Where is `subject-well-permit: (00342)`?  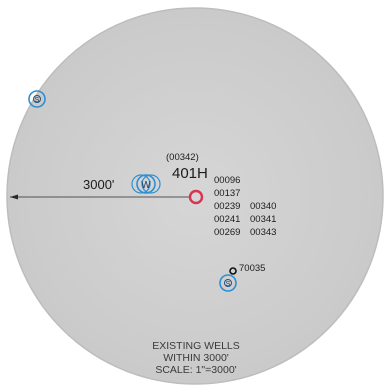 subject-well-permit: (00342) is located at coordinates (182, 157).